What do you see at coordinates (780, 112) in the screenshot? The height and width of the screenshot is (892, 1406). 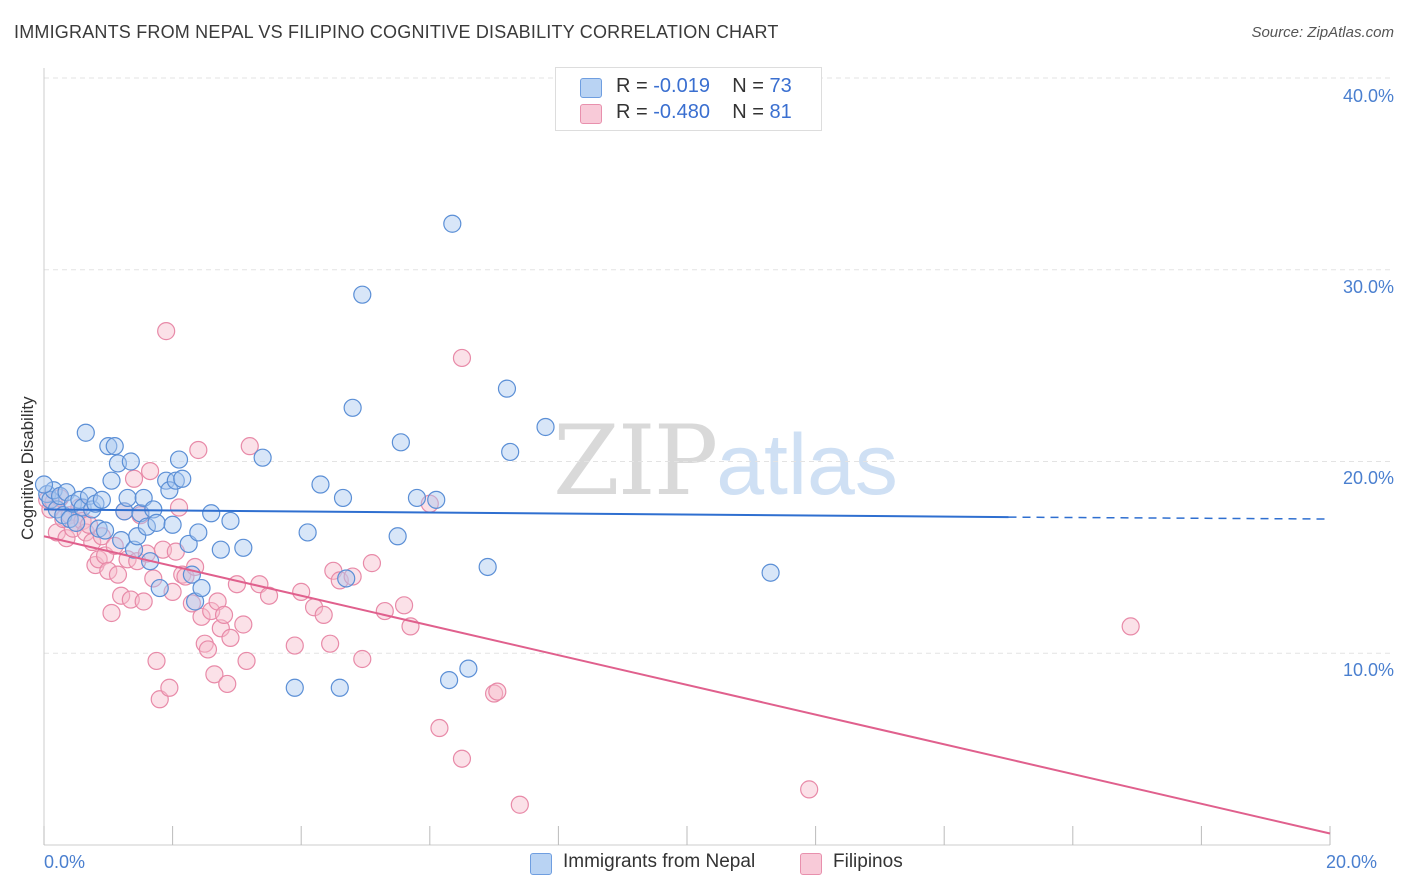 I see `n-value: 81` at bounding box center [780, 112].